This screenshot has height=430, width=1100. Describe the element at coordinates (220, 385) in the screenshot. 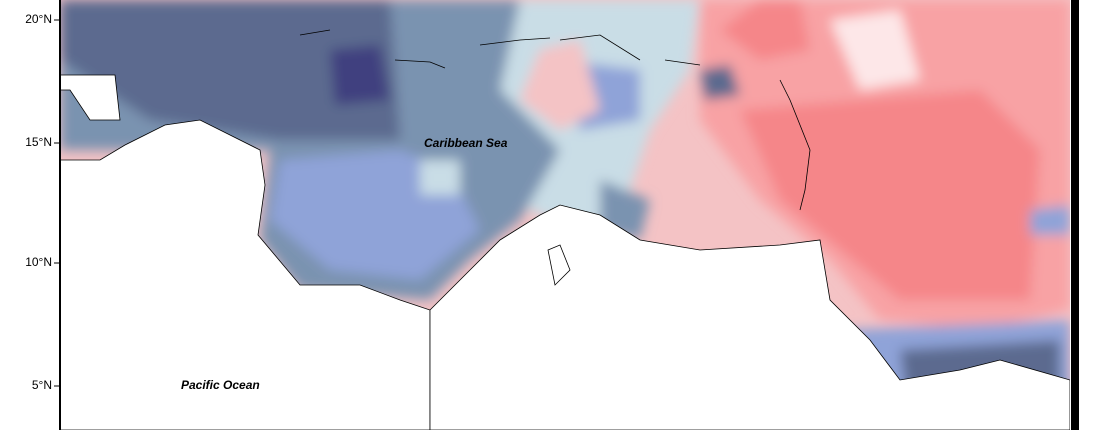

I see `ocean-label: Pacific Ocean` at that location.